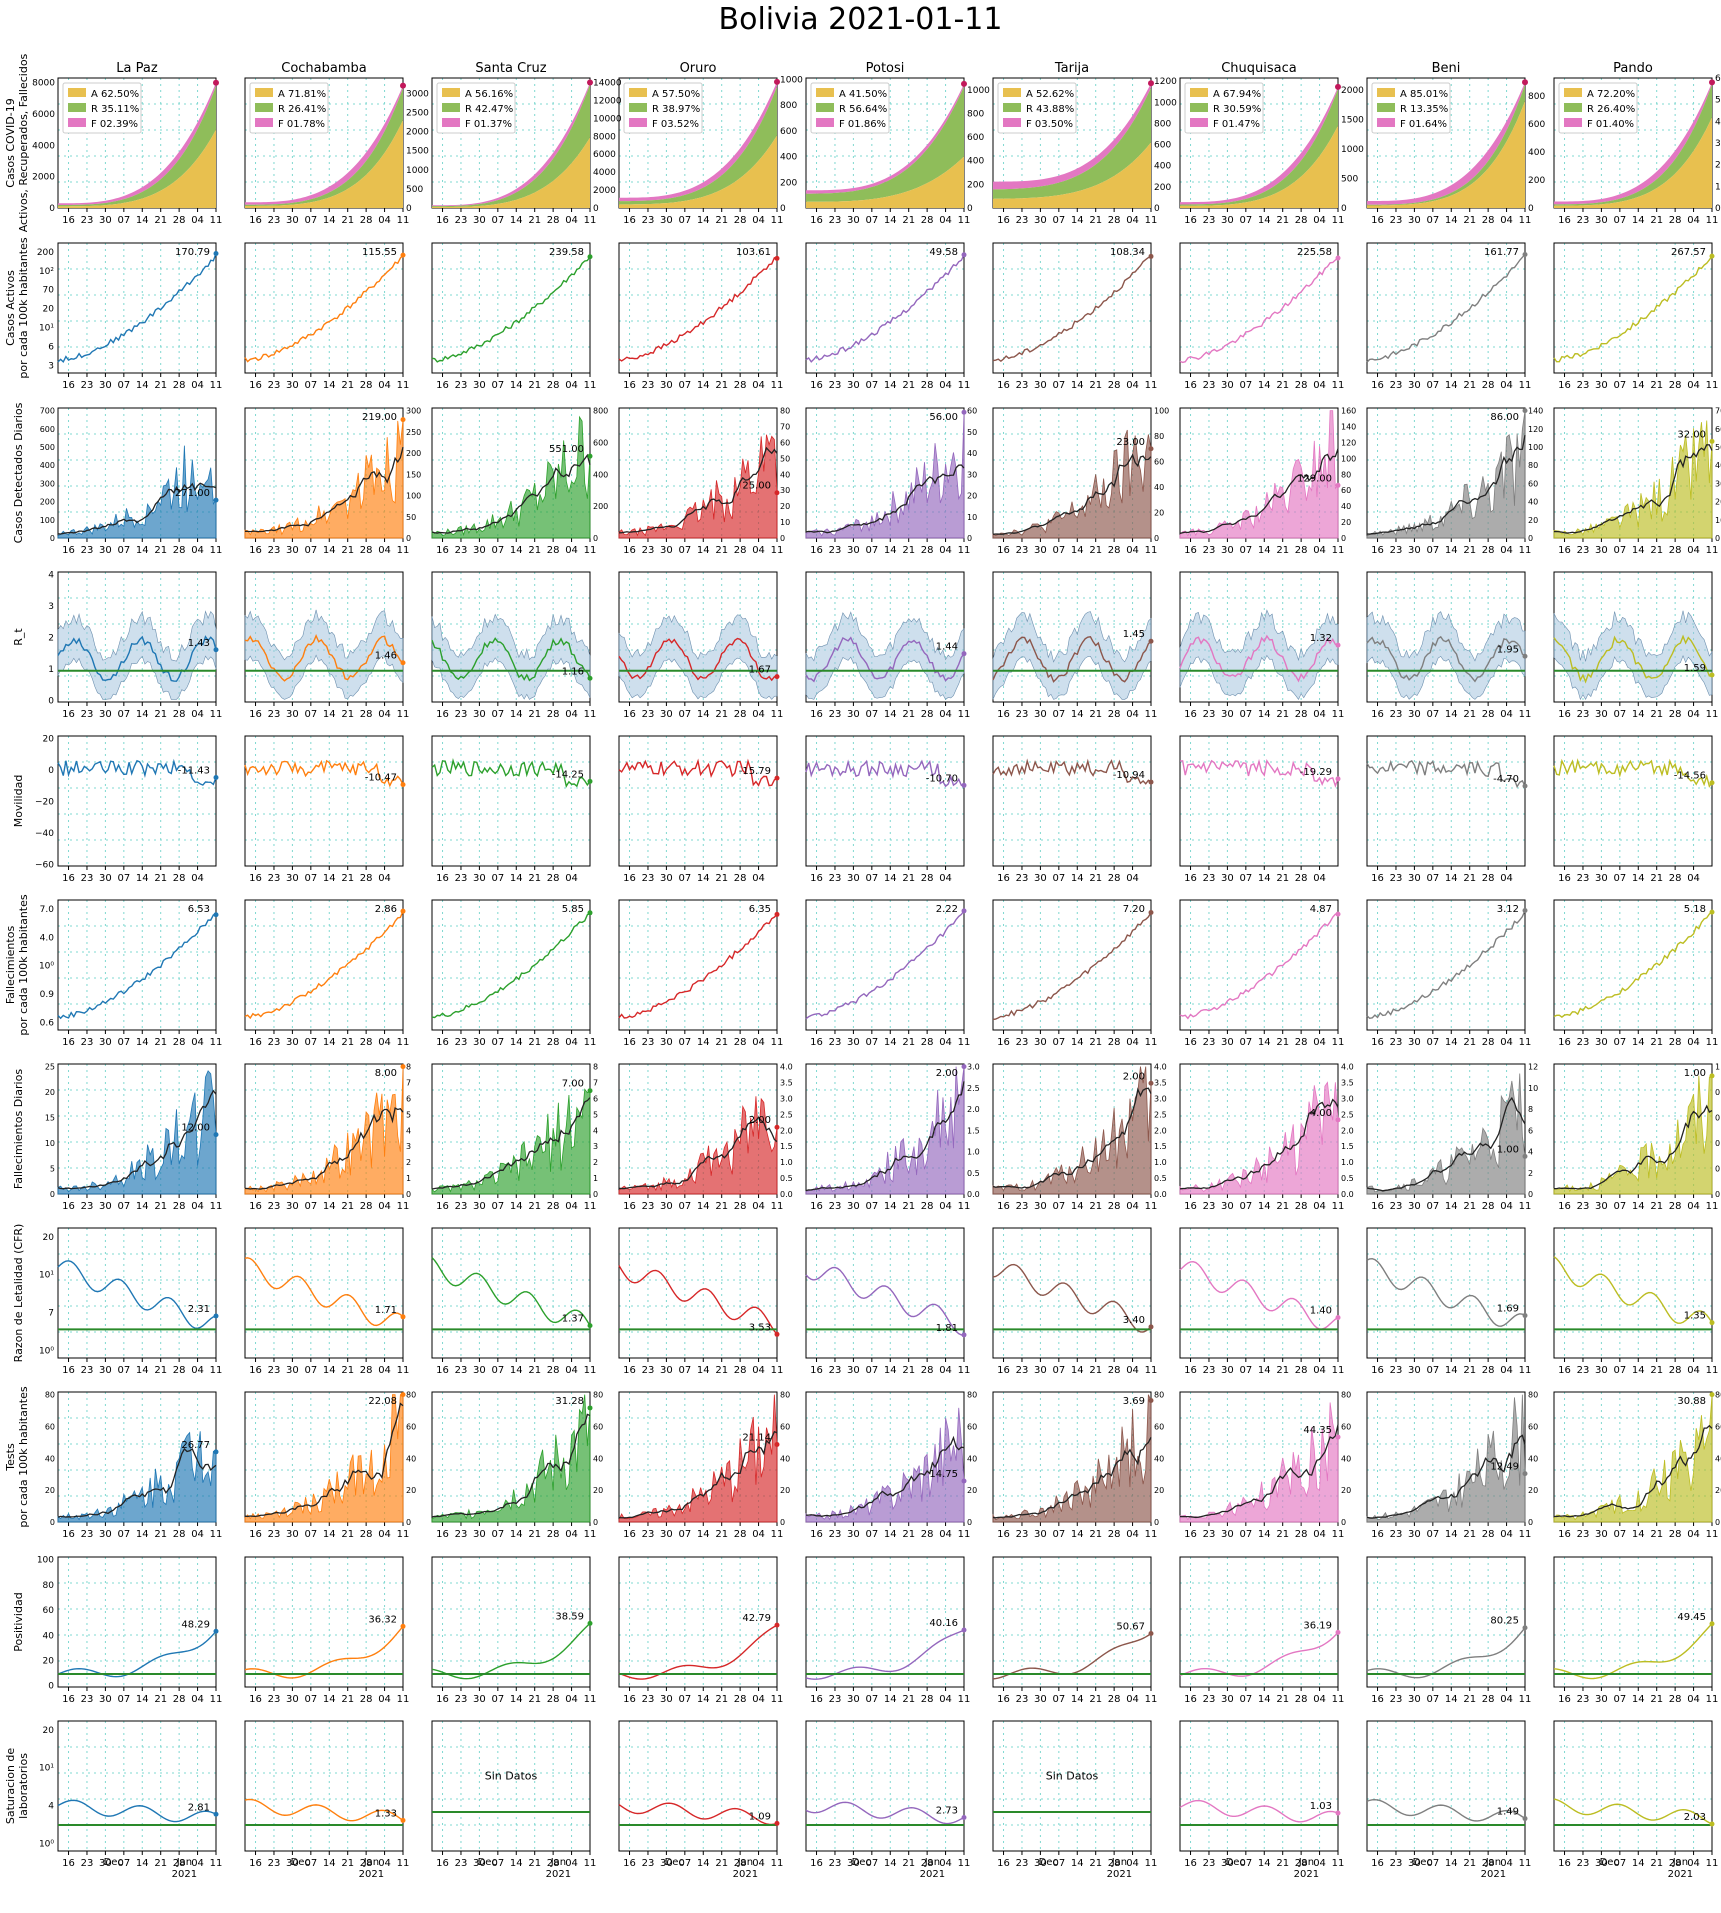 Image resolution: width=1721 pixels, height=1913 pixels. Describe the element at coordinates (943, 1623) in the screenshot. I see `end-value-label: 40.16` at that location.